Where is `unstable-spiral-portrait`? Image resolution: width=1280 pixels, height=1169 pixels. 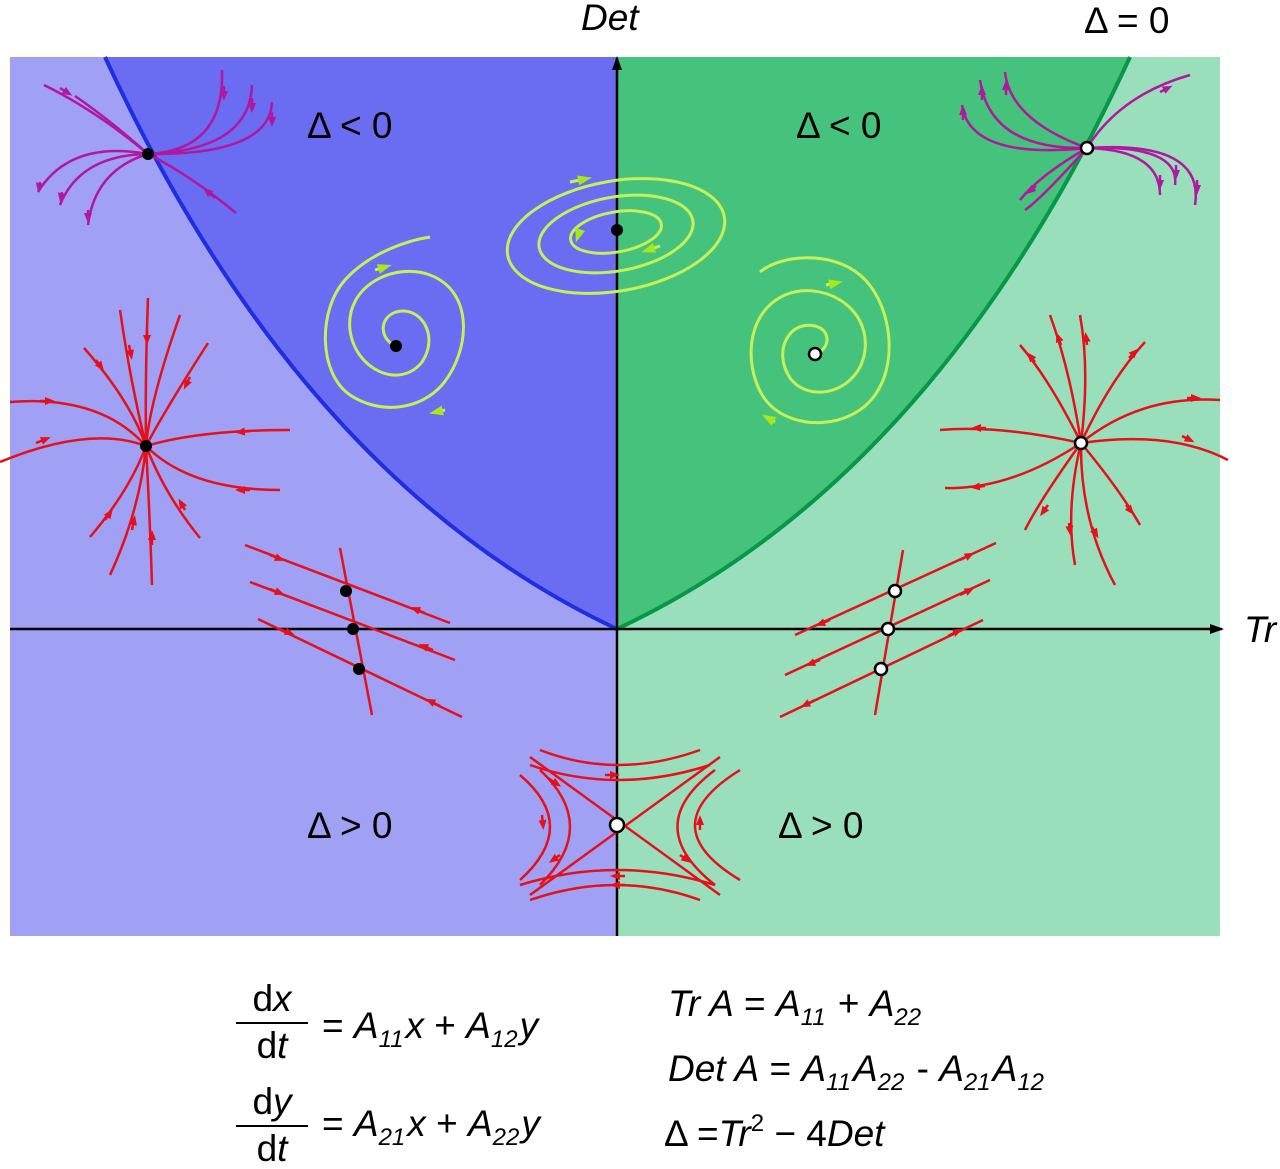
unstable-spiral-portrait is located at coordinates (820, 341).